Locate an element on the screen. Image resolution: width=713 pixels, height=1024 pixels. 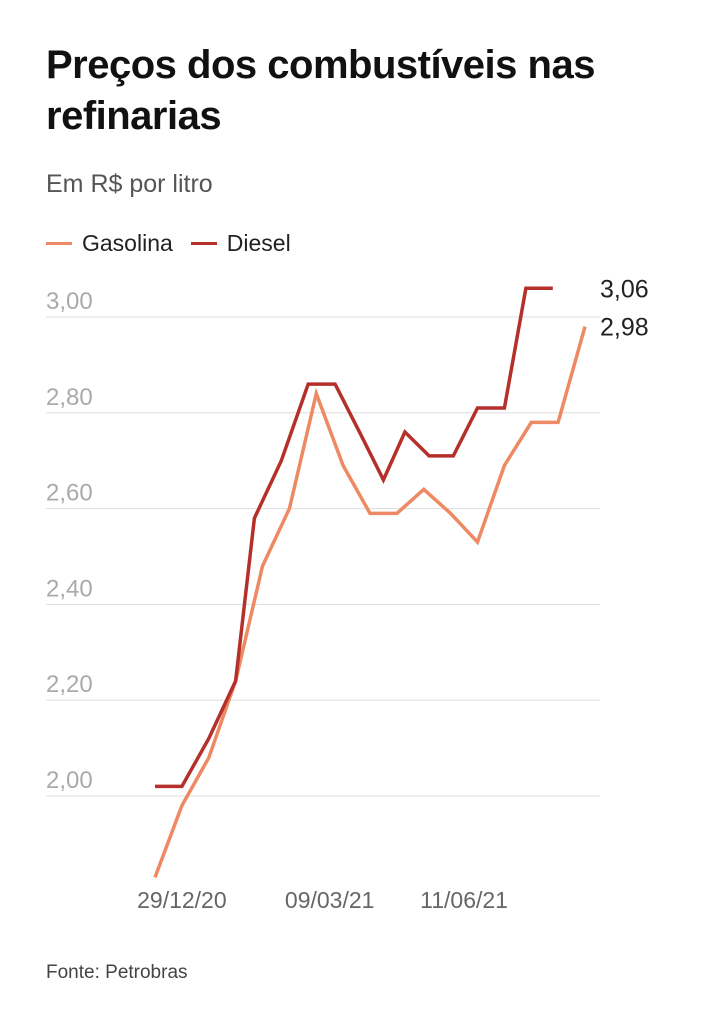
x-tick-label: 09/03/21 is located at coordinates (330, 900).